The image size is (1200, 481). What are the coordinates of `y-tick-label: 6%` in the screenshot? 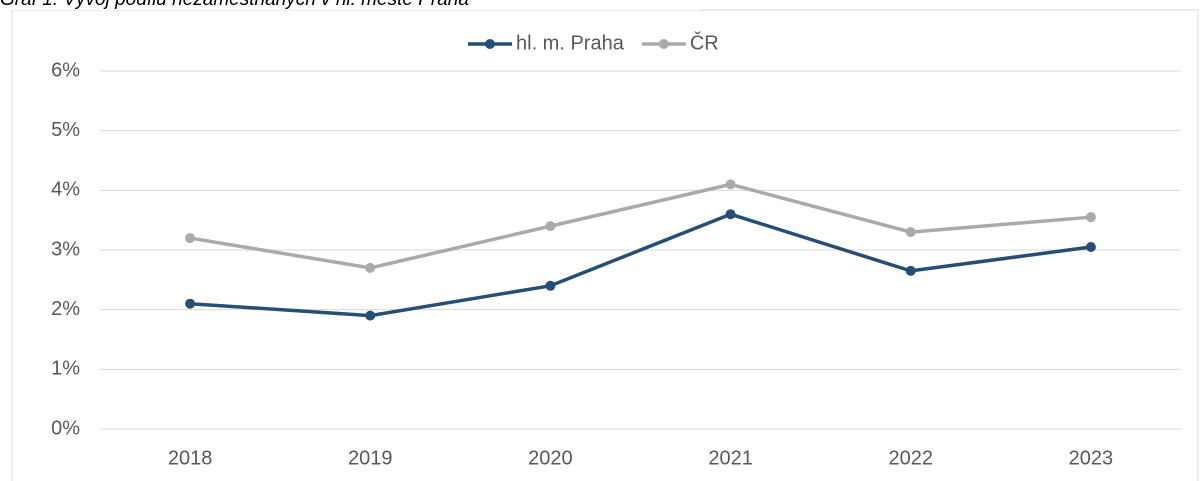 It's located at (65, 70).